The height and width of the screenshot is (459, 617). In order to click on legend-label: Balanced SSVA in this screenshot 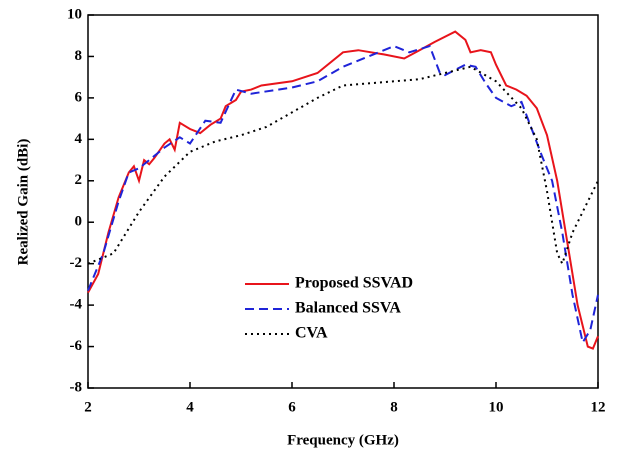, I will do `click(348, 308)`.